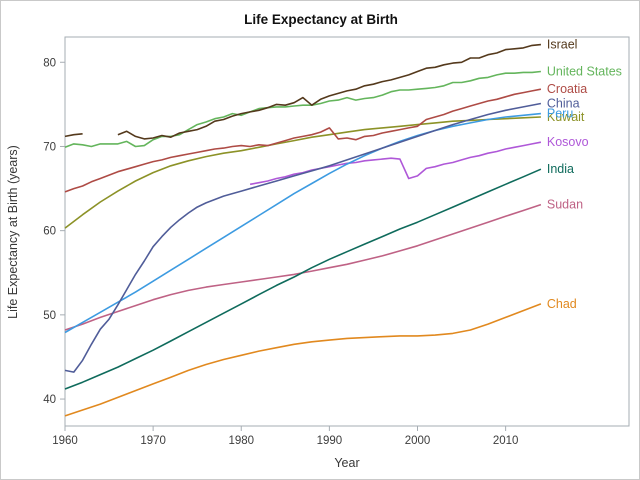 Image resolution: width=640 pixels, height=480 pixels. I want to click on series-label-croatia: Croatia, so click(567, 89).